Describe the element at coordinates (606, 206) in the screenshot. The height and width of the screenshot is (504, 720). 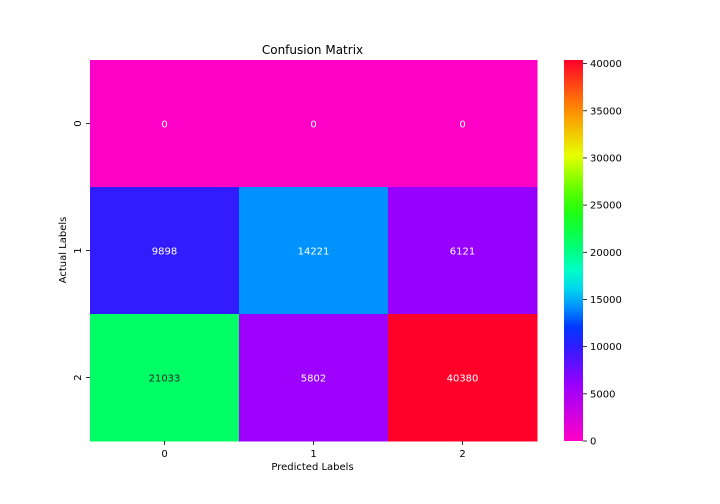
I see `colorbar-tick-label: 25000` at that location.